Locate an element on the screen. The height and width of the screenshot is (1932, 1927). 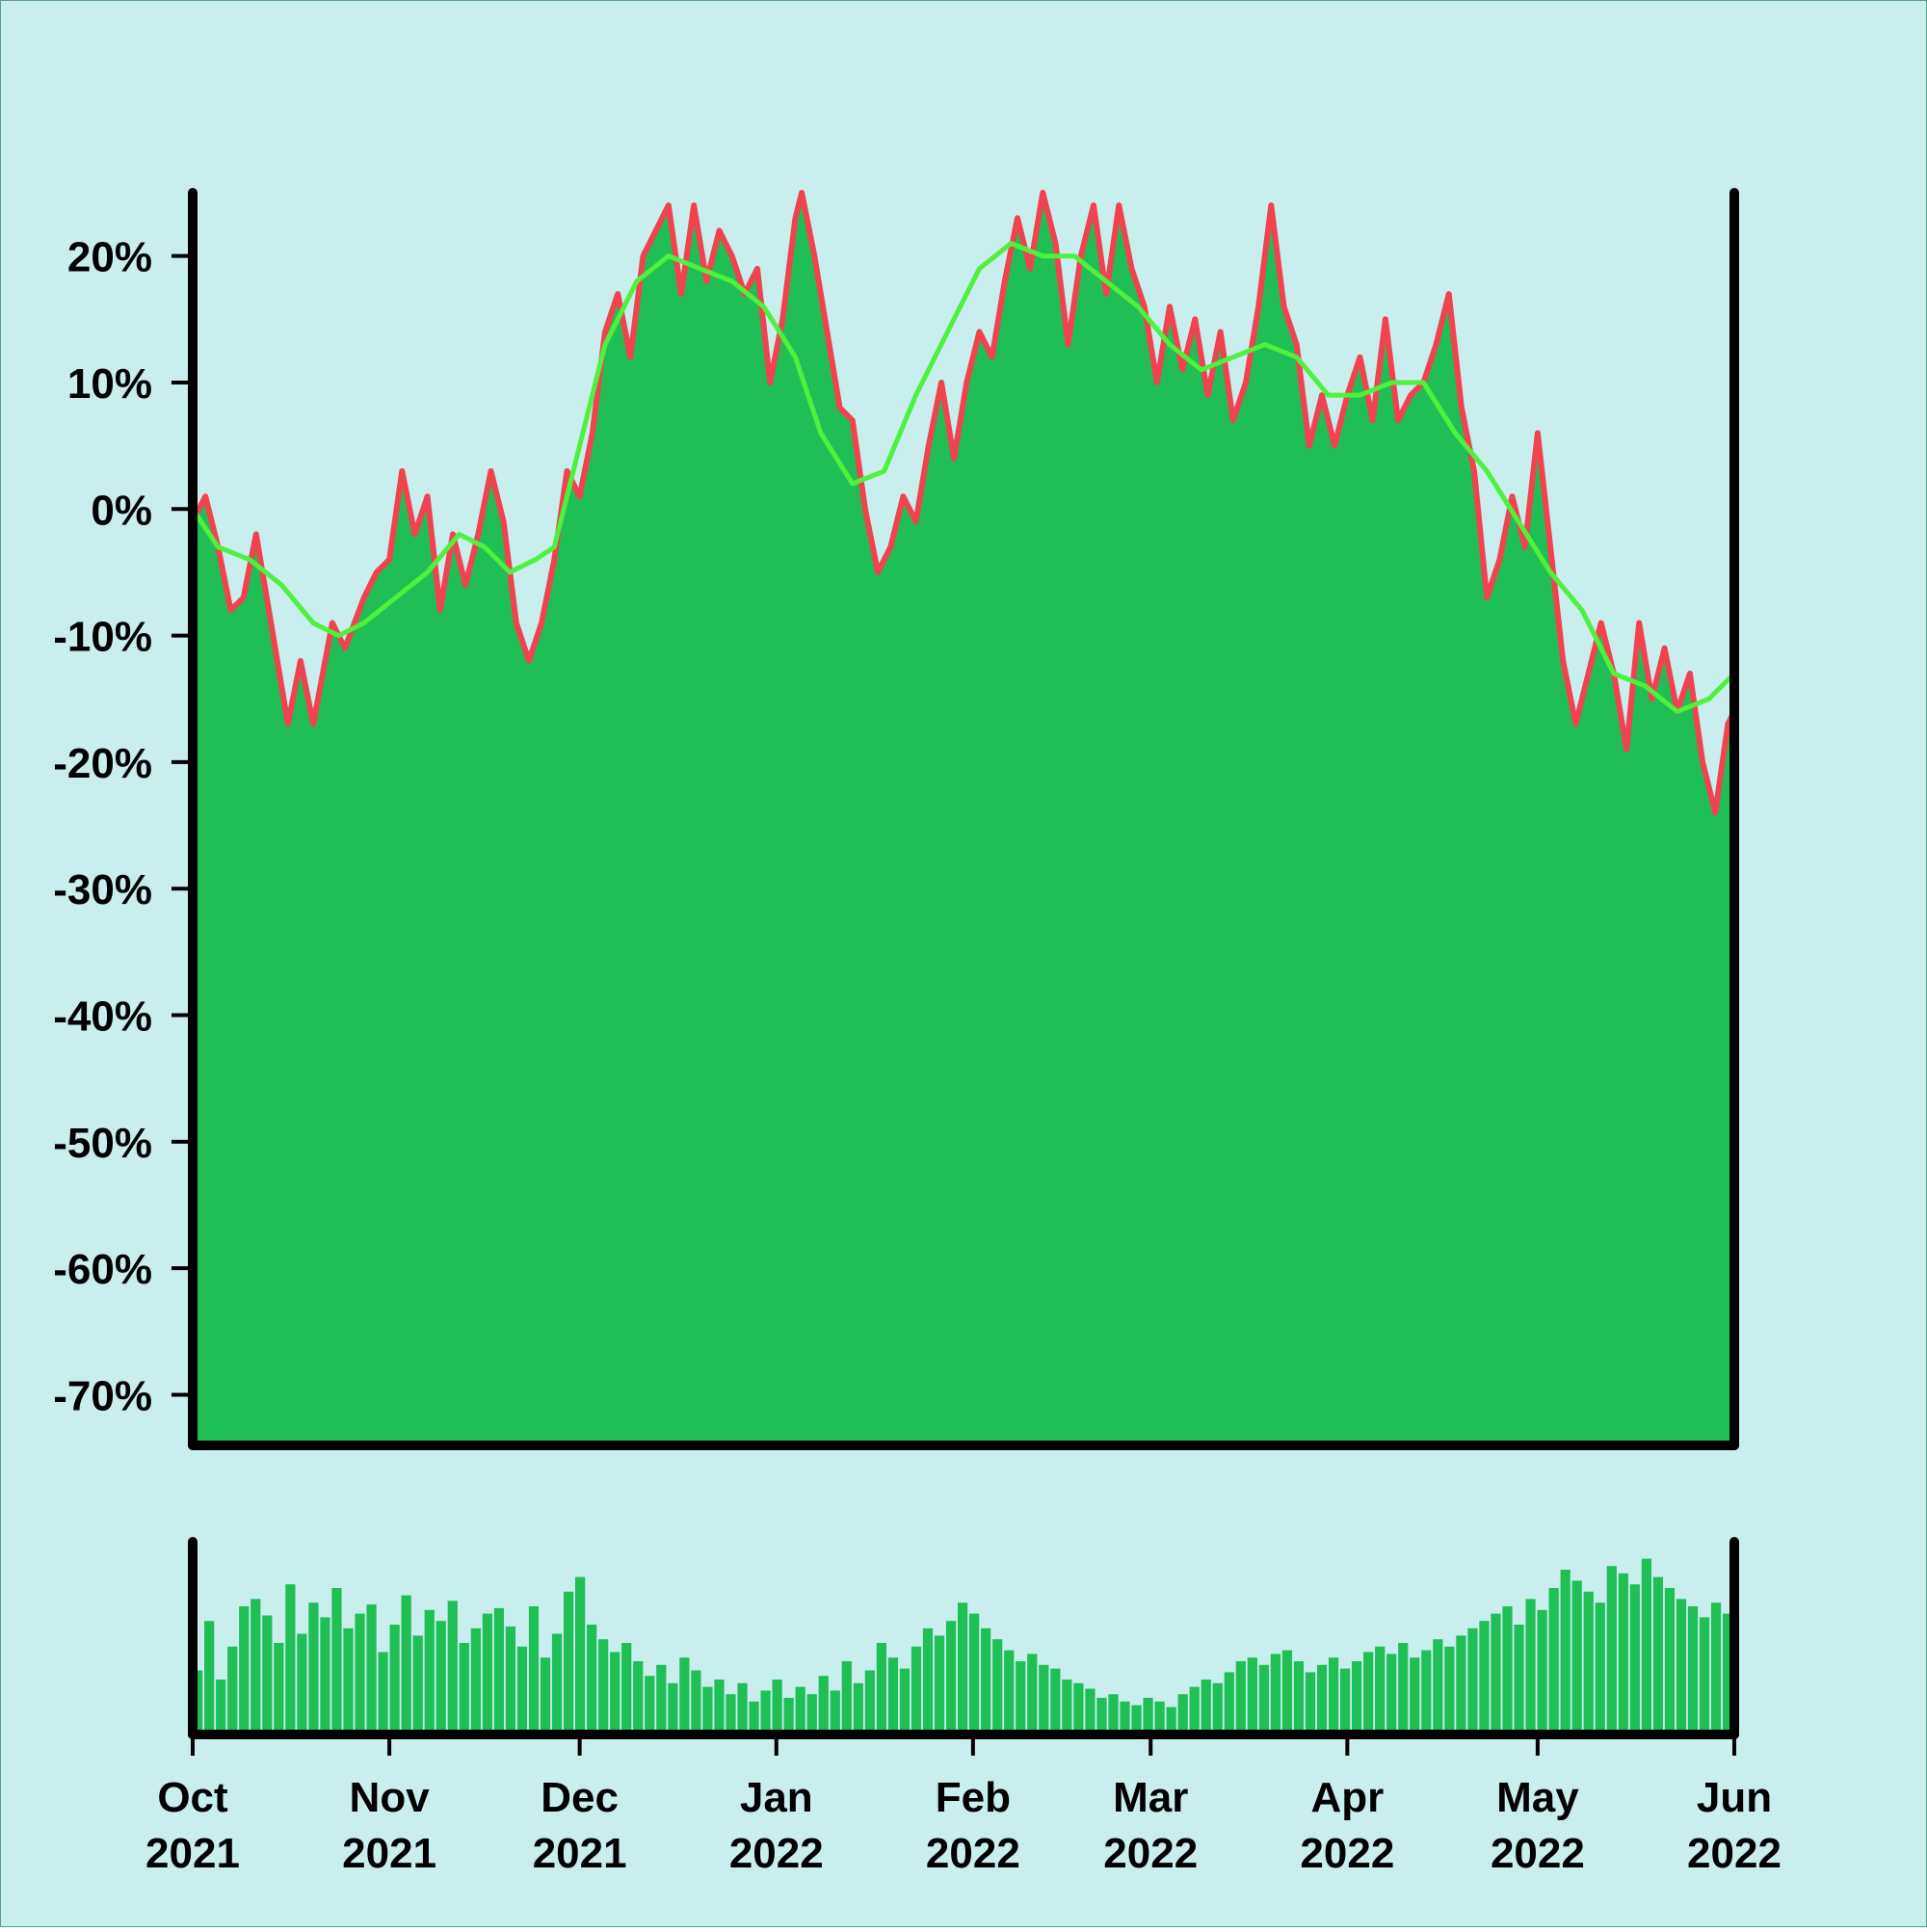
x-tick-month-label: Apr is located at coordinates (1347, 1797).